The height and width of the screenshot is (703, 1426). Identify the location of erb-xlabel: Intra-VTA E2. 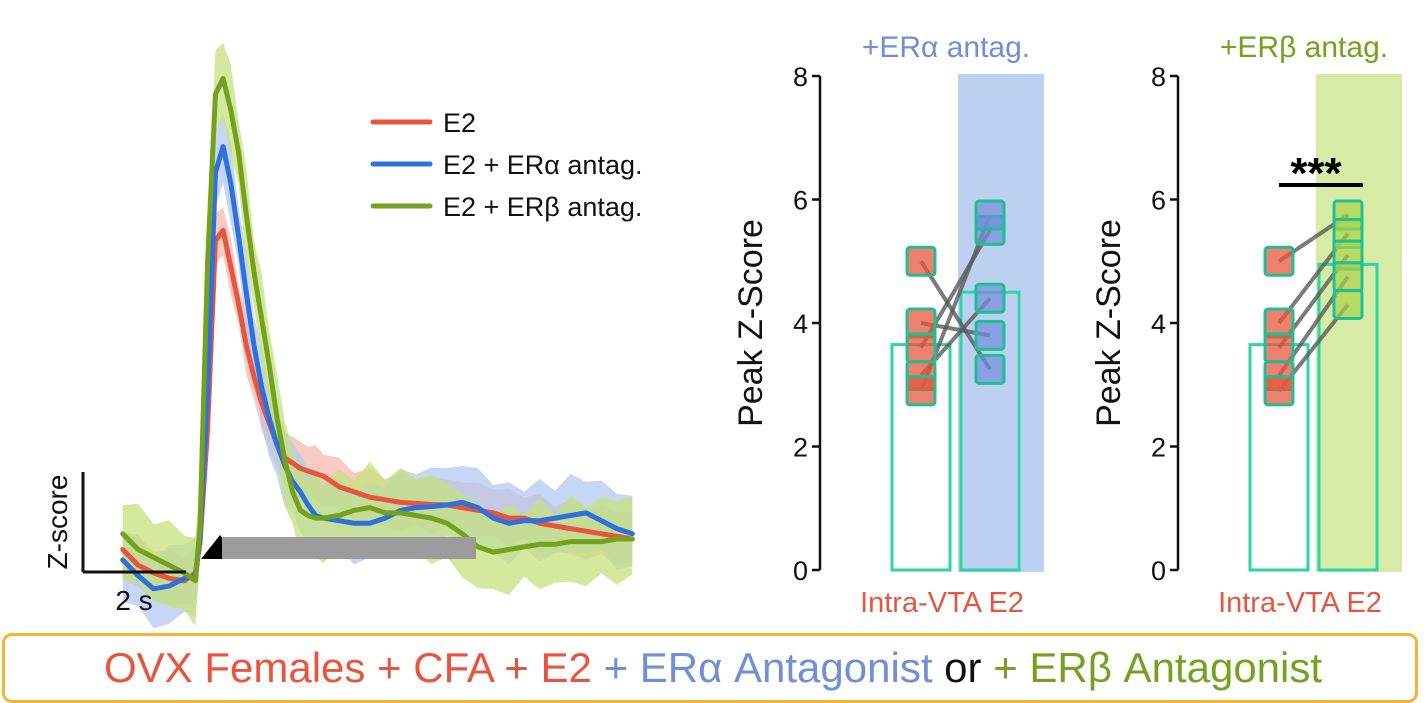
(1300, 603).